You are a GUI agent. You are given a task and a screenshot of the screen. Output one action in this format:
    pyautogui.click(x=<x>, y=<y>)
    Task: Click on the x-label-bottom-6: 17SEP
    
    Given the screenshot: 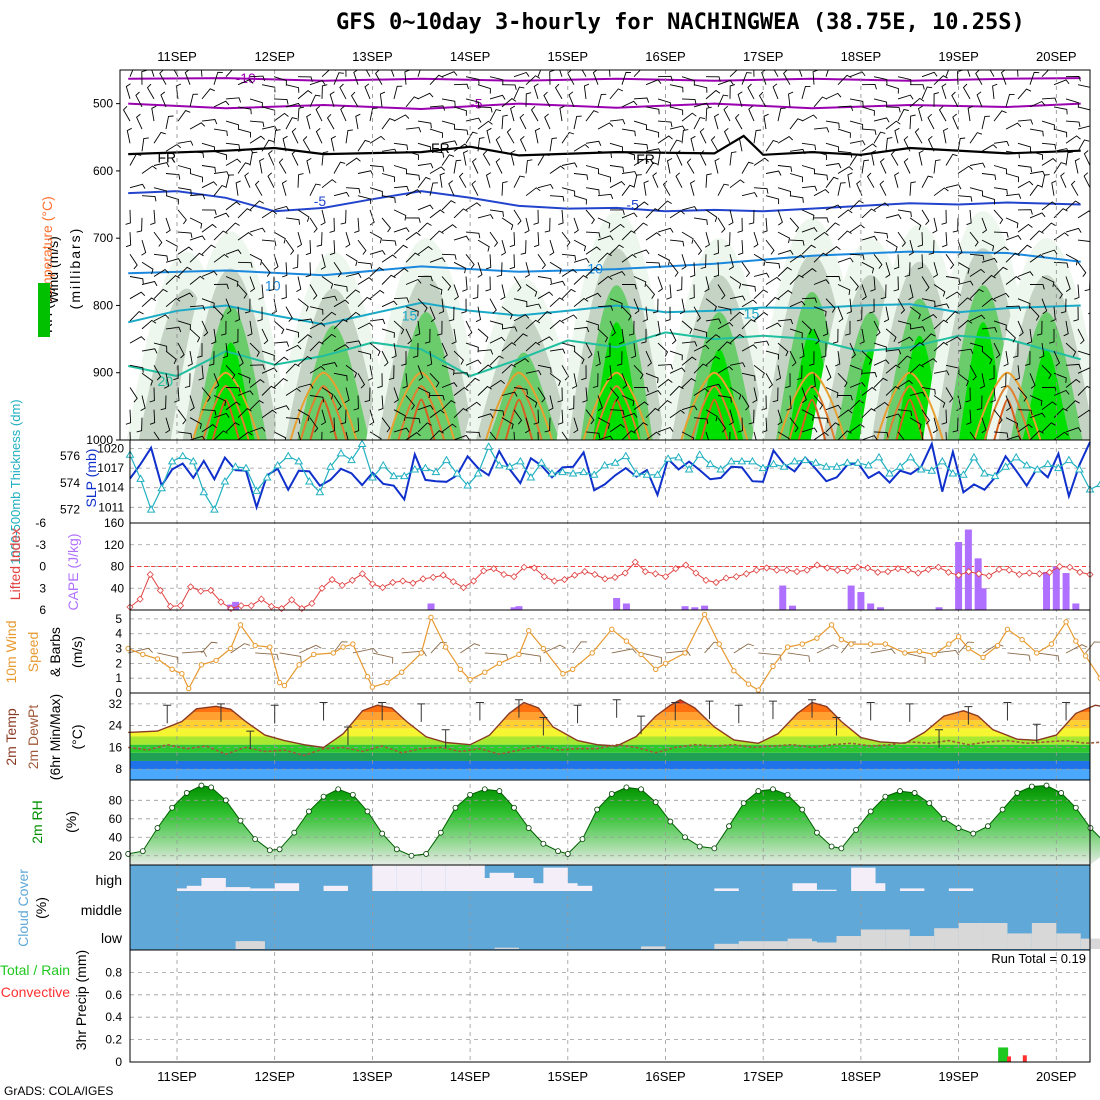 What is the action you would take?
    pyautogui.click(x=763, y=1076)
    